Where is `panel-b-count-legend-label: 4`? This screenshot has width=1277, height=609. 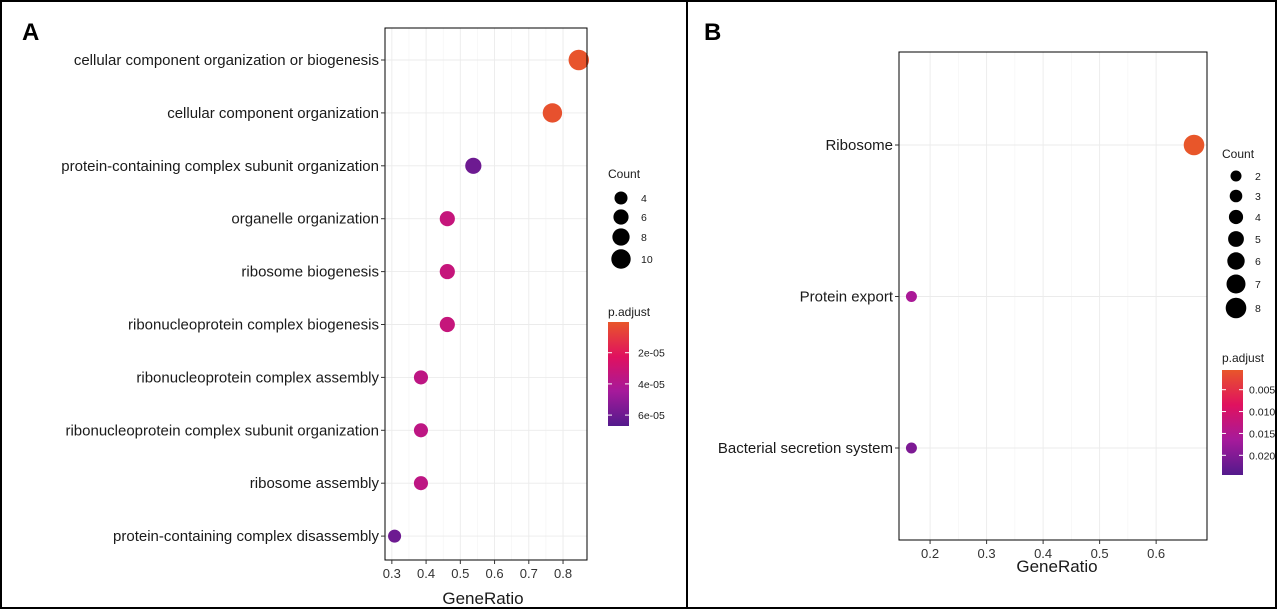 panel-b-count-legend-label: 4 is located at coordinates (1258, 218).